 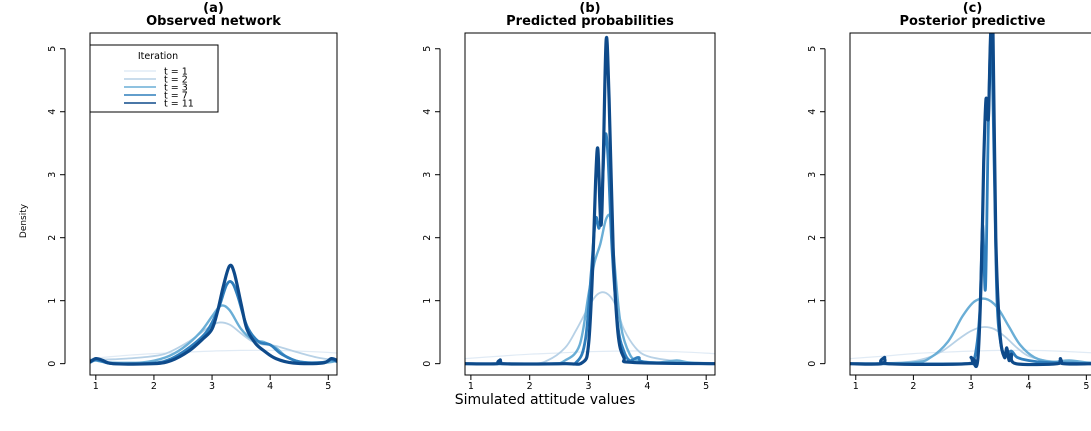 What do you see at coordinates (973, 8) in the screenshot?
I see `panel-title: (c)` at bounding box center [973, 8].